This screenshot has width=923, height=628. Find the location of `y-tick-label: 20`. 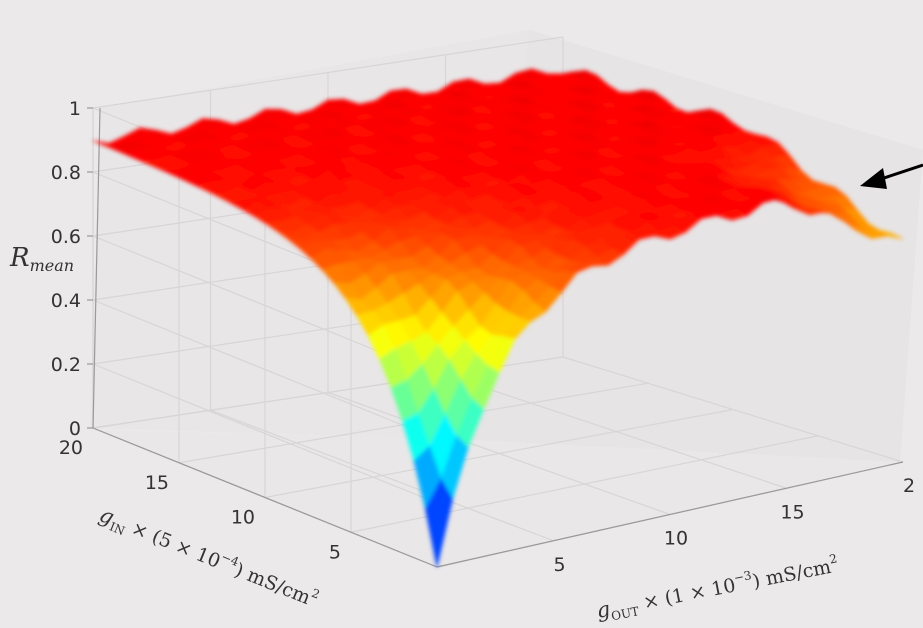

y-tick-label: 20 is located at coordinates (71, 448).